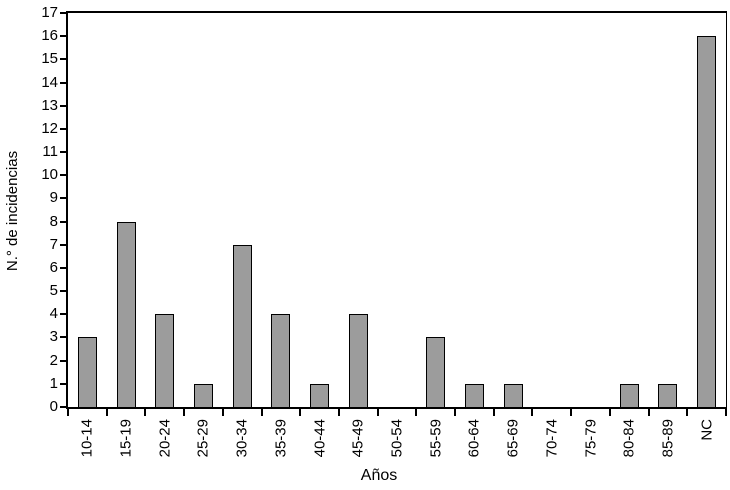 This screenshot has width=730, height=490. I want to click on x-tick-label: 40-44, so click(320, 438).